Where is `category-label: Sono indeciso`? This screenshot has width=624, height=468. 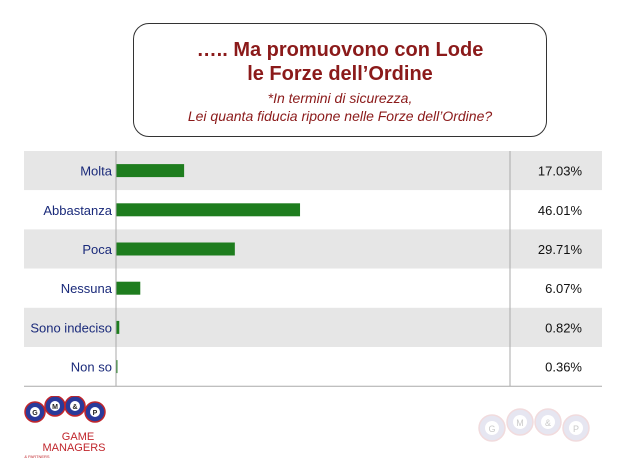 category-label: Sono indeciso is located at coordinates (71, 327).